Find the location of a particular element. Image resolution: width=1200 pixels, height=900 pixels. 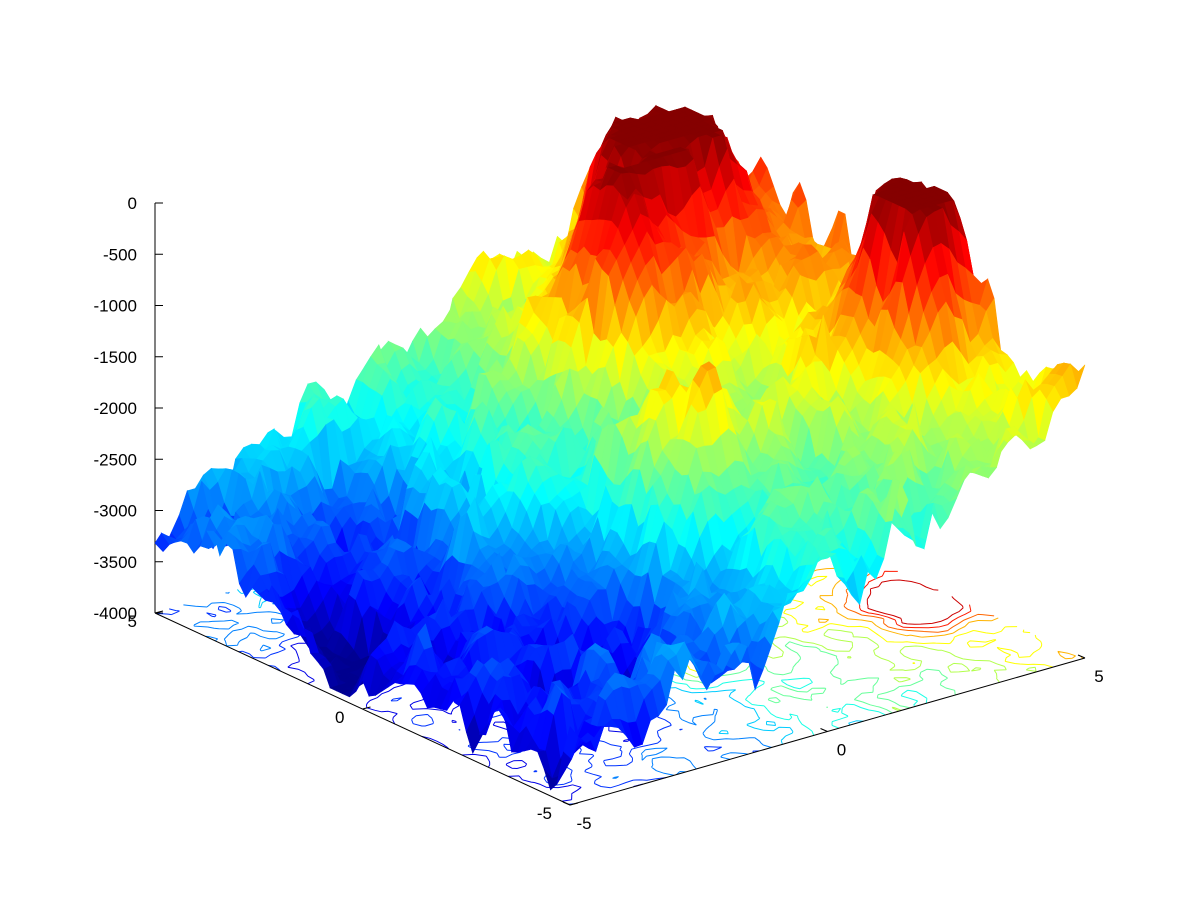

y-tick-label: 5 is located at coordinates (132, 621).